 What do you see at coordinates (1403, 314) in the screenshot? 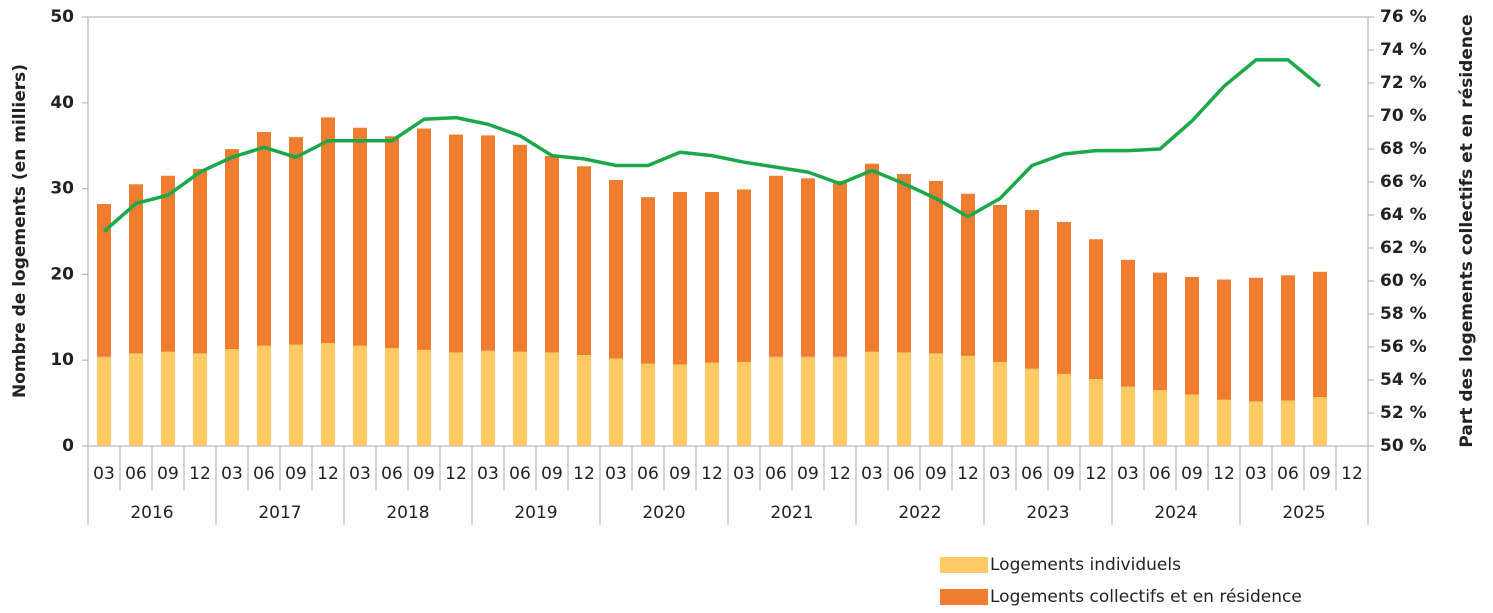
I see `y2-tick-label: 58 %` at bounding box center [1403, 314].